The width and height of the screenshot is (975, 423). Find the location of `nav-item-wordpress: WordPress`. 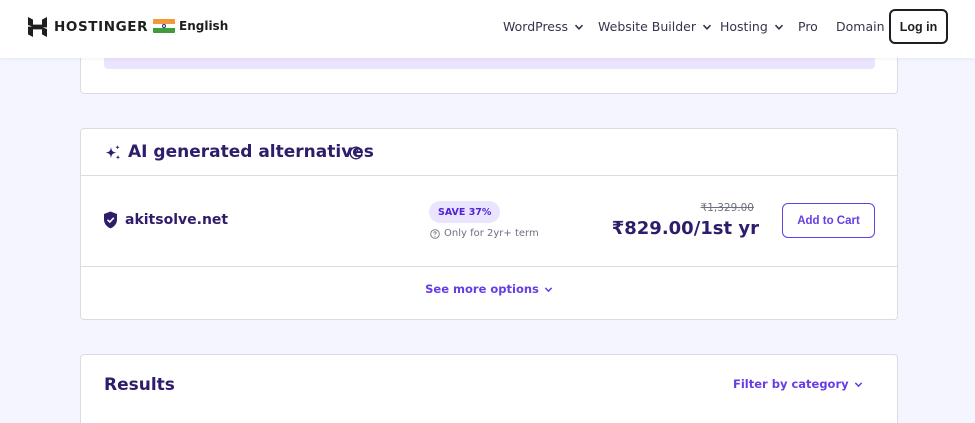

nav-item-wordpress: WordPress is located at coordinates (543, 26).